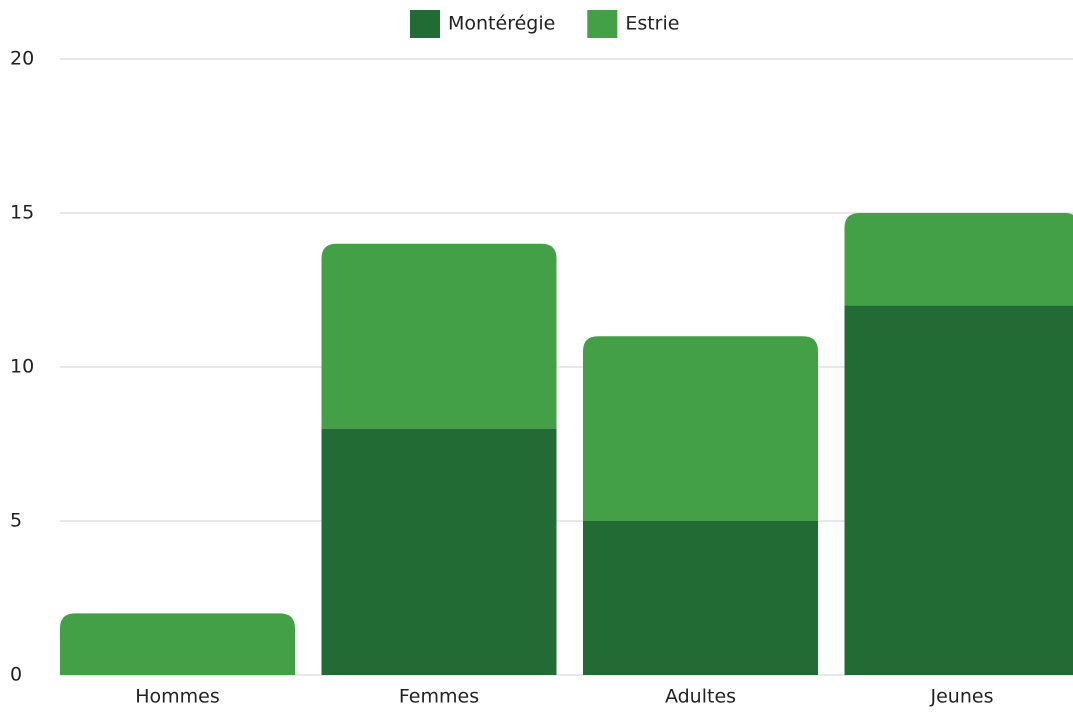 The height and width of the screenshot is (713, 1073). I want to click on y-tick-label: 20, so click(22, 59).